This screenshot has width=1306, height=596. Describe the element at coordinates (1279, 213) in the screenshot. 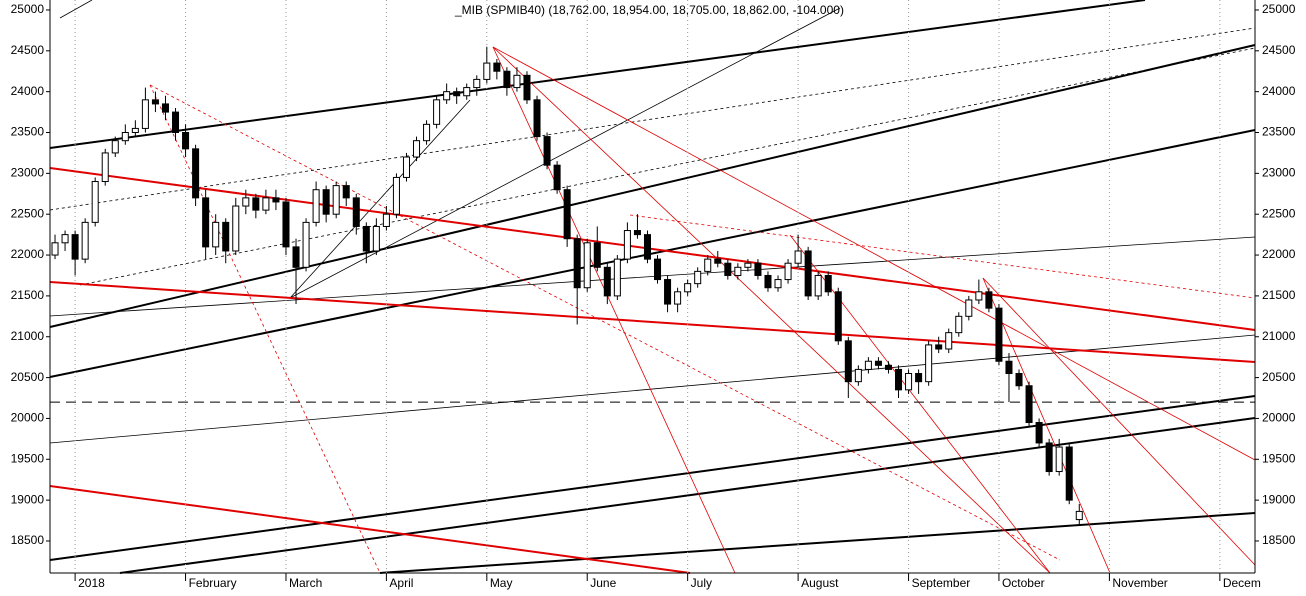

I see `y-tick-label: 22500` at that location.